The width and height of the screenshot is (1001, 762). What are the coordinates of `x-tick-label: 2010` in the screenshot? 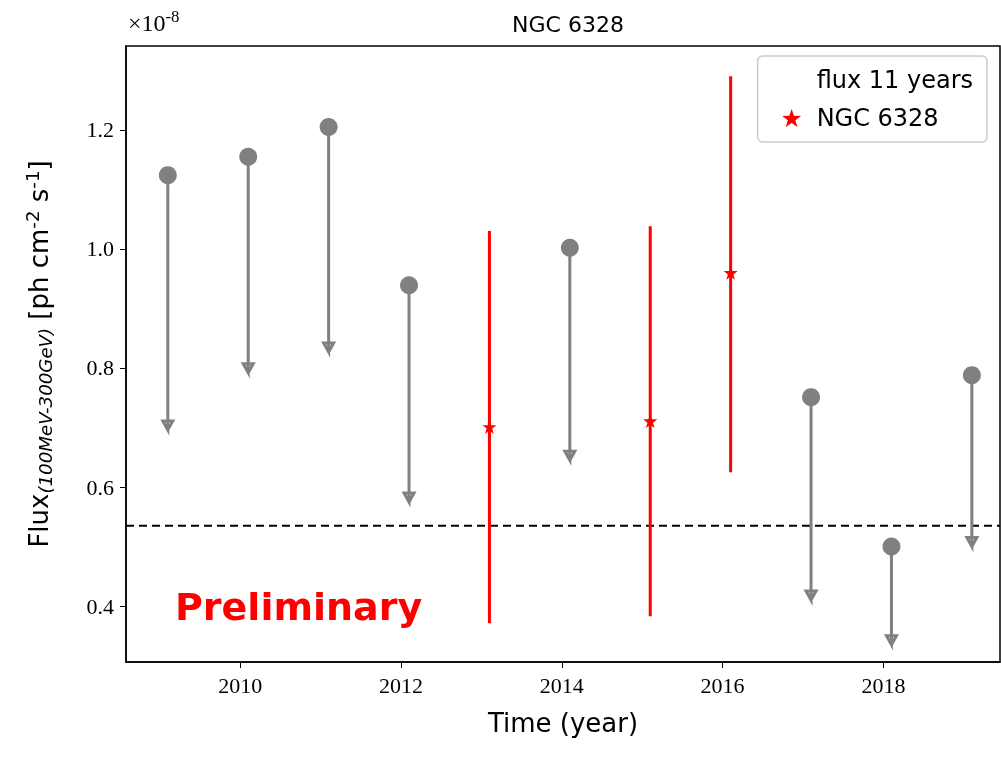 It's located at (240, 685).